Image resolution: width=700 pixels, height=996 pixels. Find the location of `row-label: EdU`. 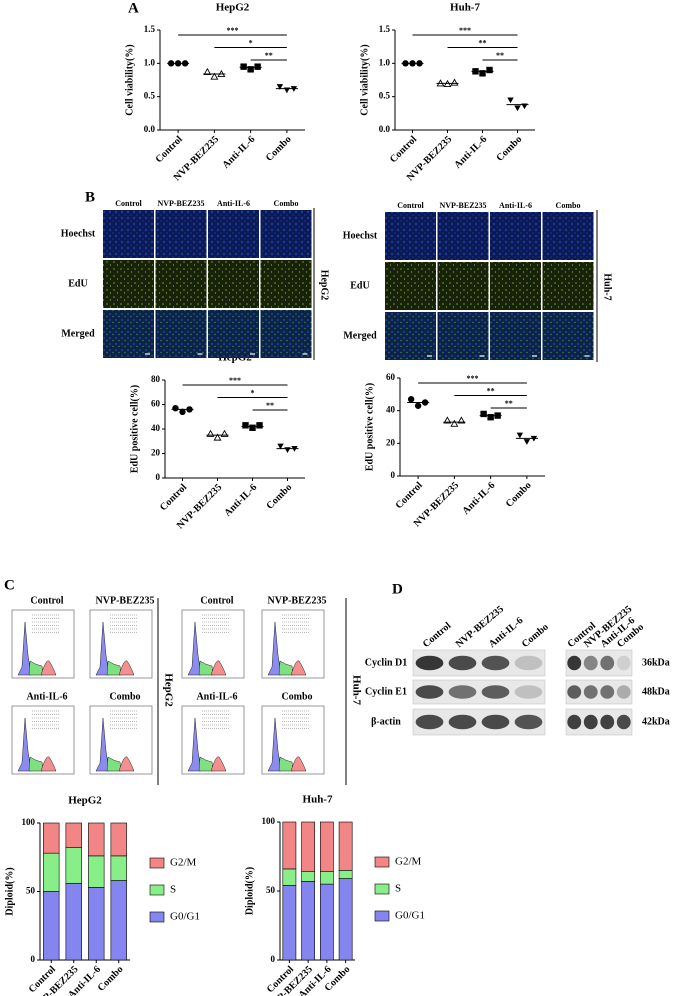

row-label: EdU is located at coordinates (77, 283).